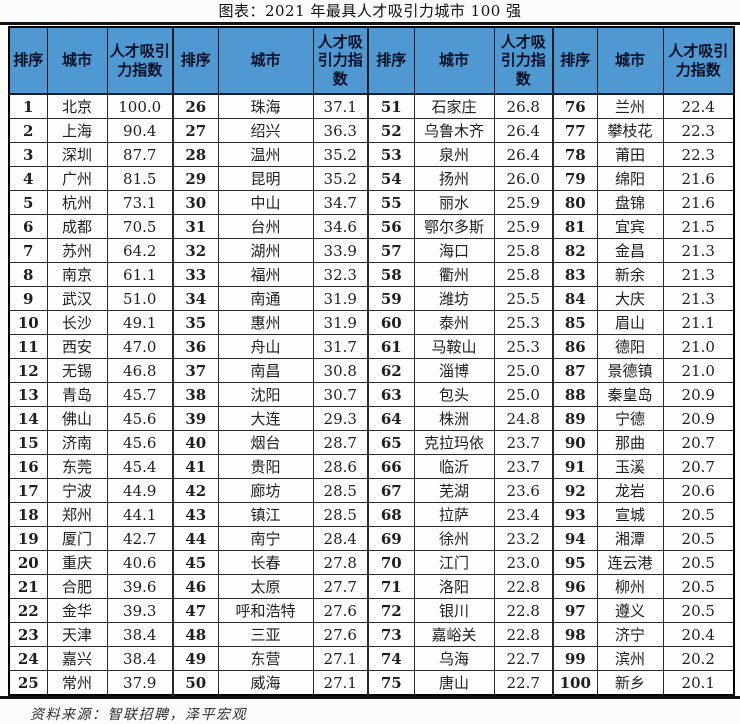 This screenshot has height=724, width=740. I want to click on city-cell: 马鞍山, so click(454, 346).